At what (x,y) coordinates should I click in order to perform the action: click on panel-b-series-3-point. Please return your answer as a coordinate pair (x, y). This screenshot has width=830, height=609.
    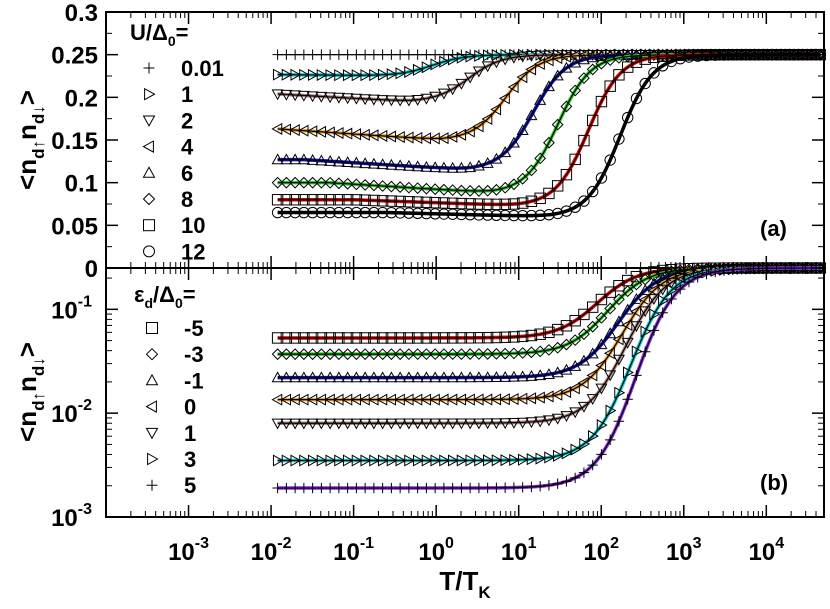
    Looking at the image, I should click on (574, 388).